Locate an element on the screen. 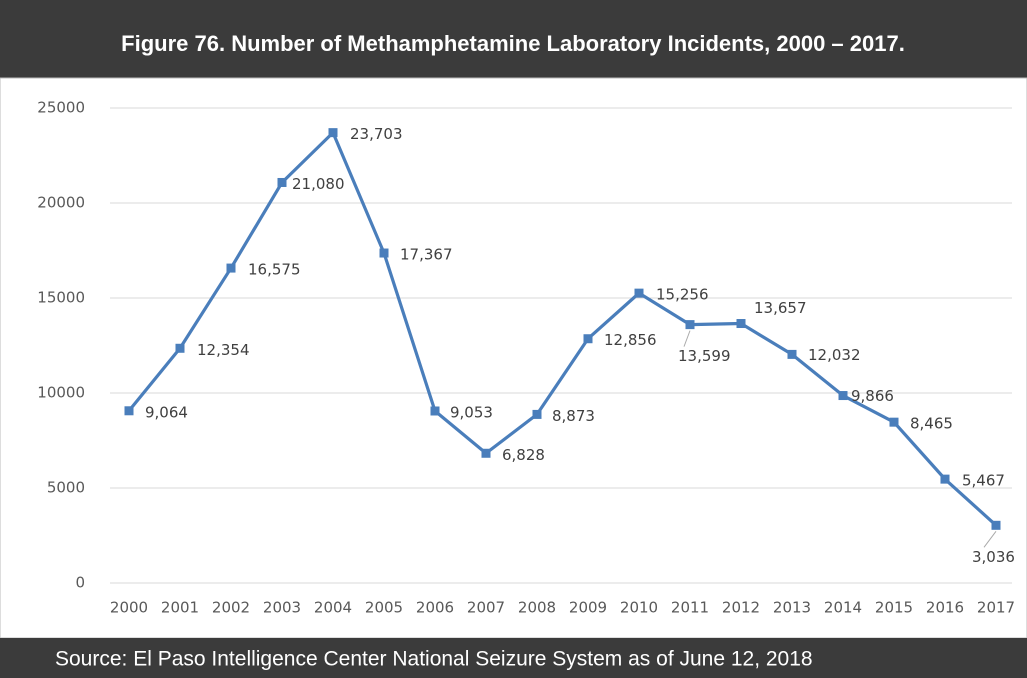 The width and height of the screenshot is (1027, 678). data-label: 5,467 is located at coordinates (983, 481).